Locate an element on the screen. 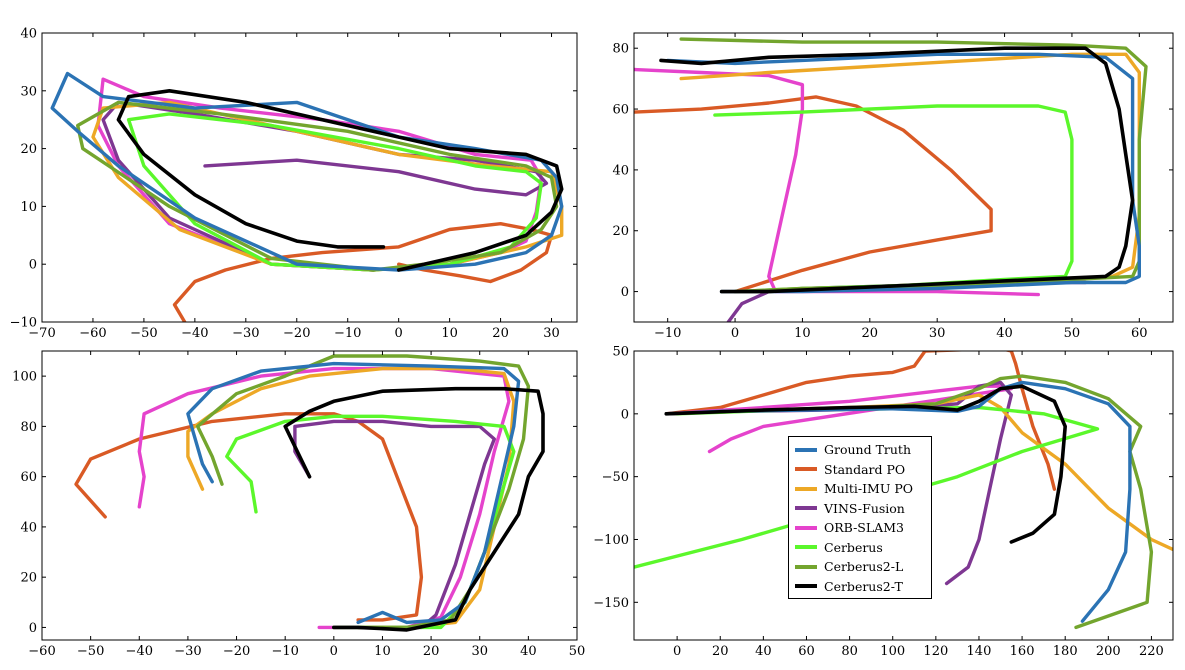 The image size is (1185, 670). x-tick-label: 160 is located at coordinates (1022, 651).